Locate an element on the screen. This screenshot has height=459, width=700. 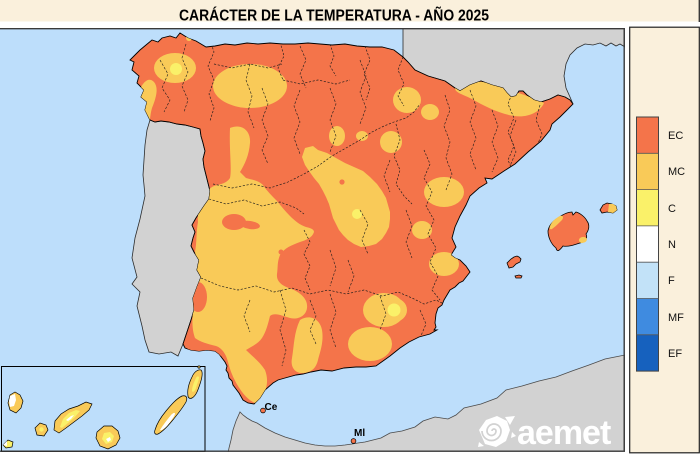
svg-text: EC is located at coordinates (675, 136).